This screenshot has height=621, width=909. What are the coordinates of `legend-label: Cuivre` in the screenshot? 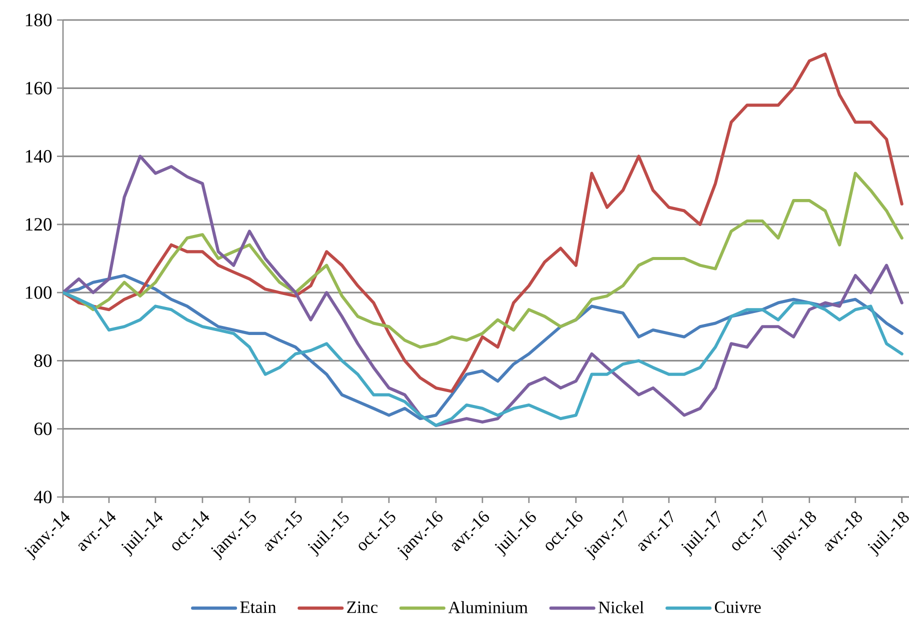 It's located at (737, 607).